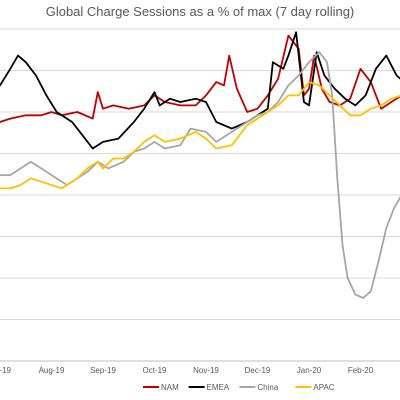 The image size is (400, 400). Describe the element at coordinates (267, 387) in the screenshot. I see `legend-label-china: China` at that location.